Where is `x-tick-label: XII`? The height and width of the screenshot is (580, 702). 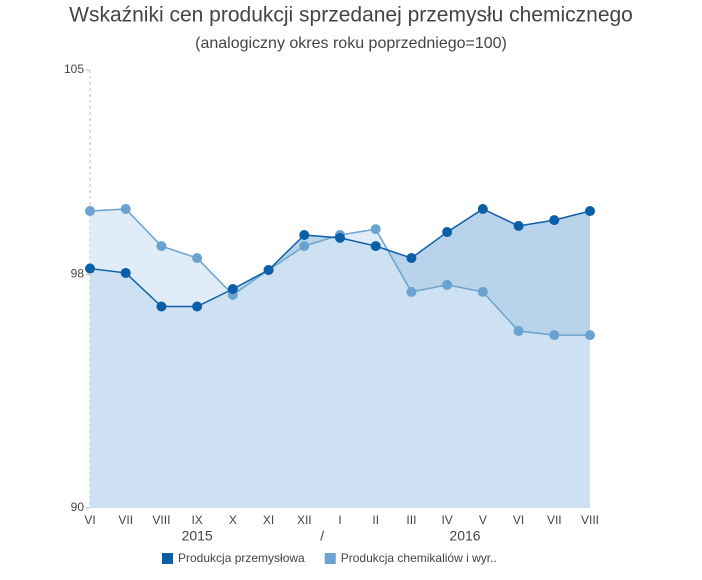 x-tick-label: XII is located at coordinates (304, 520).